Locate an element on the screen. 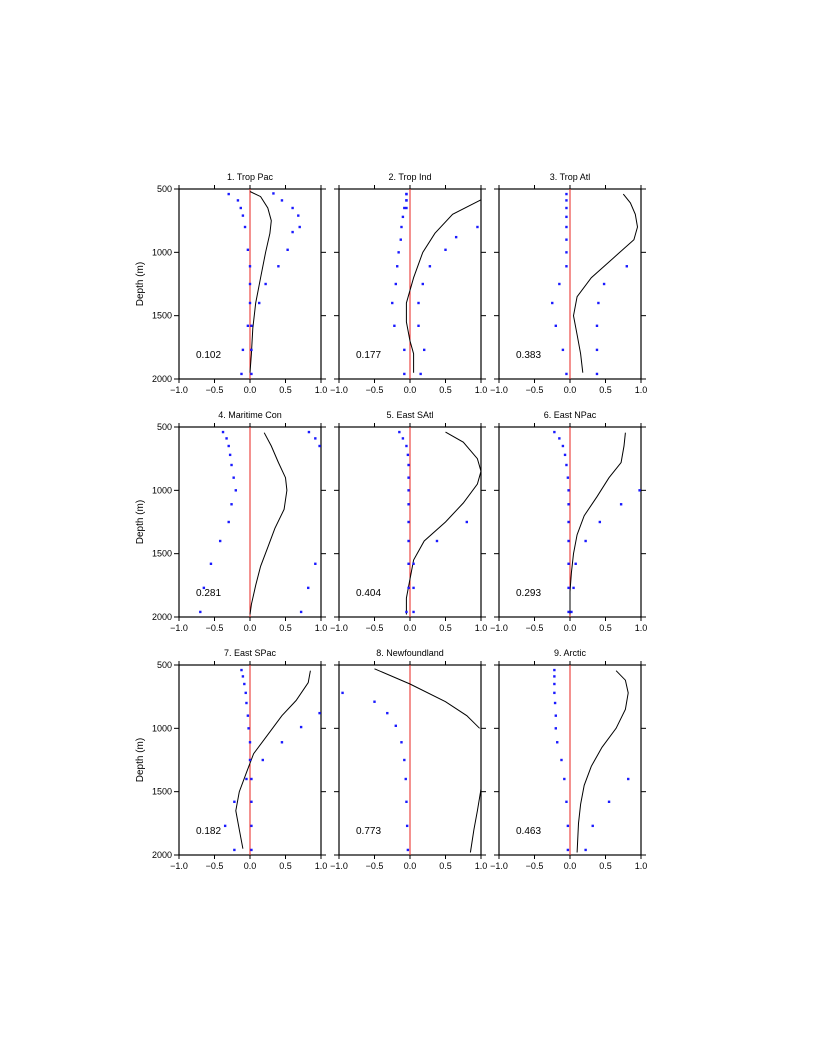 Image resolution: width=818 pixels, height=1055 pixels. correlation-value: 0.463 is located at coordinates (528, 831).